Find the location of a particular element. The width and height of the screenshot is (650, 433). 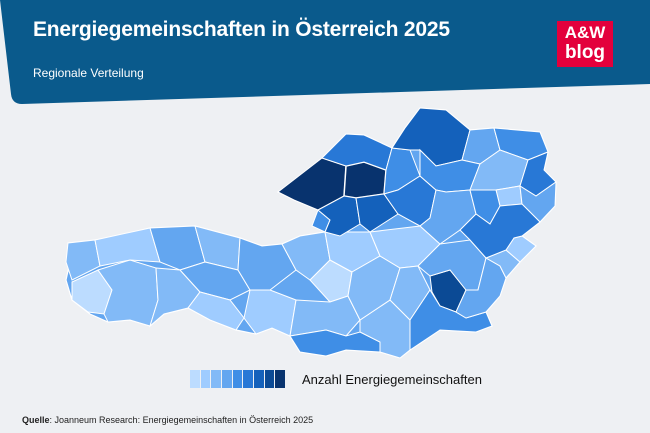

logo-line-1: A&W is located at coordinates (585, 32).